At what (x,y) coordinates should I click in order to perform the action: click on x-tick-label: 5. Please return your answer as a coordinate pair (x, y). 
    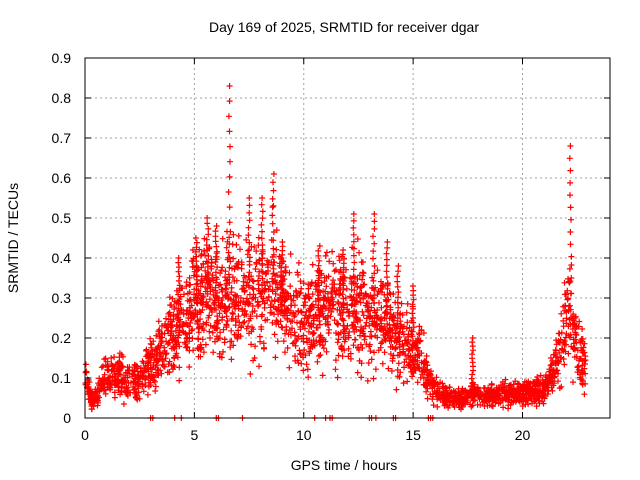
    Looking at the image, I should click on (194, 435).